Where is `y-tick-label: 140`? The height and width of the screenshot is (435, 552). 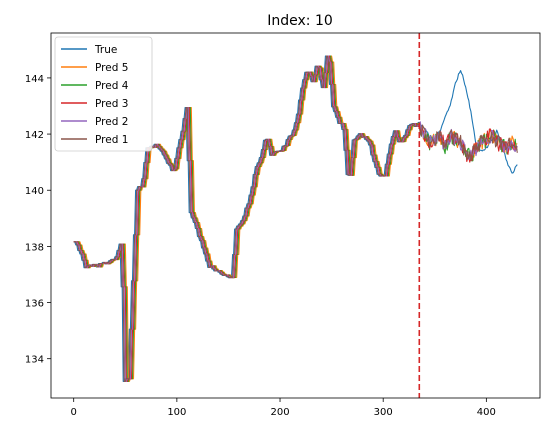
y-tick-label: 140 is located at coordinates (34, 191).